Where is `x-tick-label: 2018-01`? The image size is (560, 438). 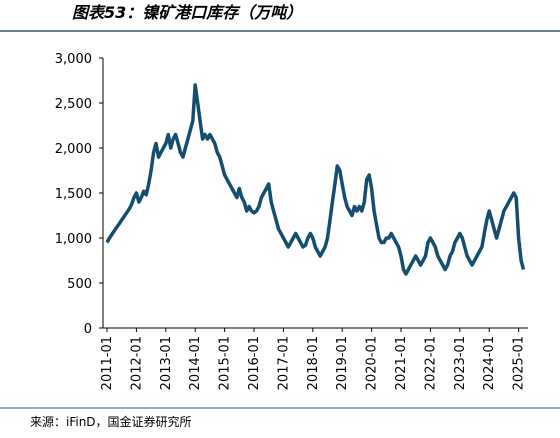 x-tick-label: 2018-01 is located at coordinates (313, 363).